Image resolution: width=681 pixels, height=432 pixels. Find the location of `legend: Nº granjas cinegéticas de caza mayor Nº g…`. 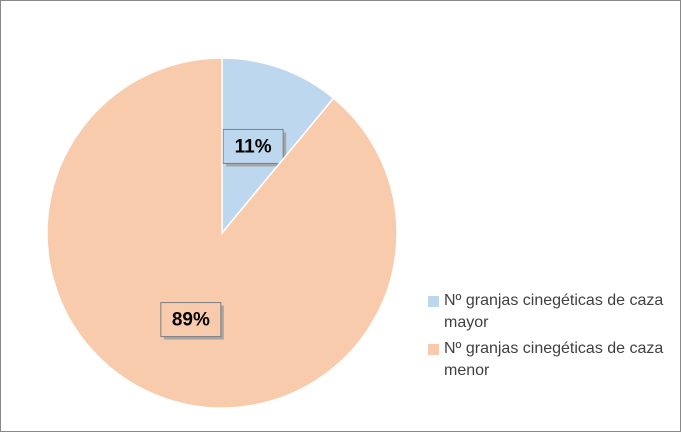

legend: Nº granjas cinegéticas de caza mayor Nº g… is located at coordinates (550, 338).